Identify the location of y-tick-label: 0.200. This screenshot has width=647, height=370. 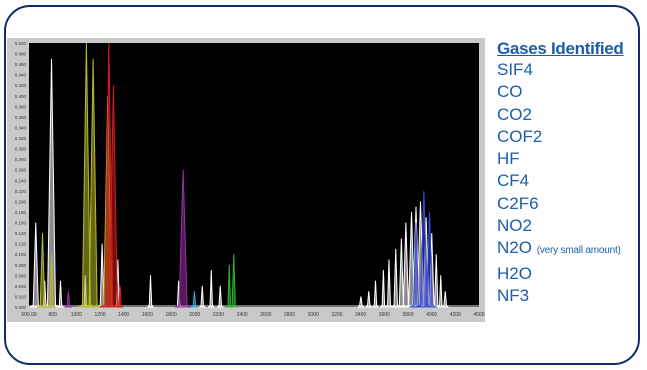
(21, 201).